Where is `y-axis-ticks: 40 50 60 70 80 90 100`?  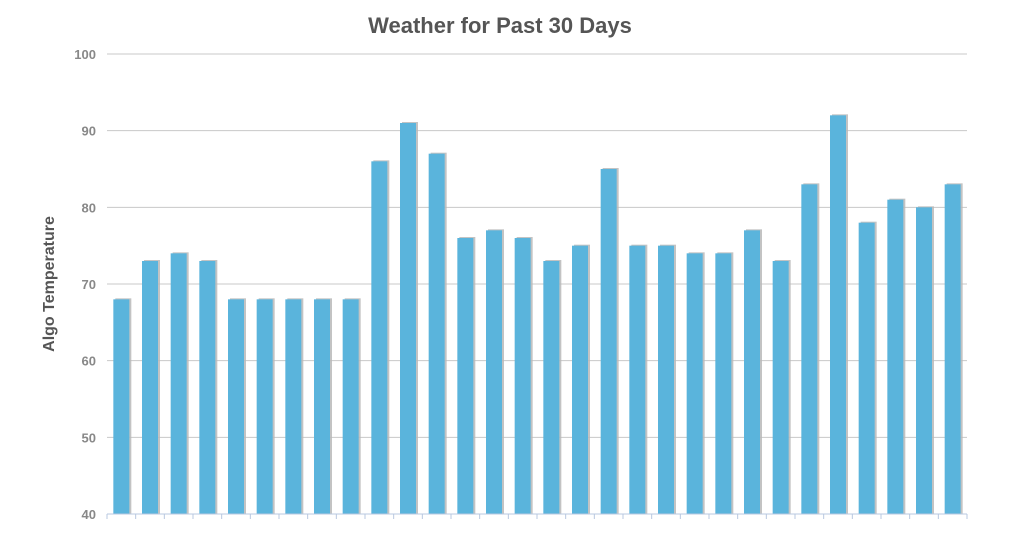
y-axis-ticks: 40 50 60 70 80 90 100 is located at coordinates (85, 284).